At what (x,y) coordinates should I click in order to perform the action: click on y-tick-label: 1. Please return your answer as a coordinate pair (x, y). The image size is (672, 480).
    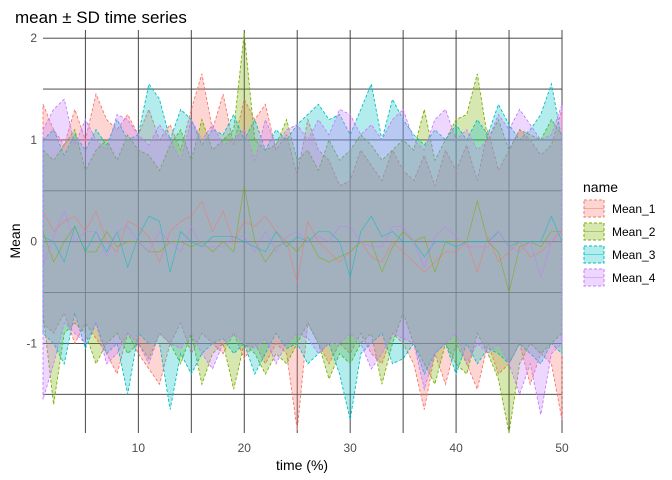
    Looking at the image, I should click on (33, 140).